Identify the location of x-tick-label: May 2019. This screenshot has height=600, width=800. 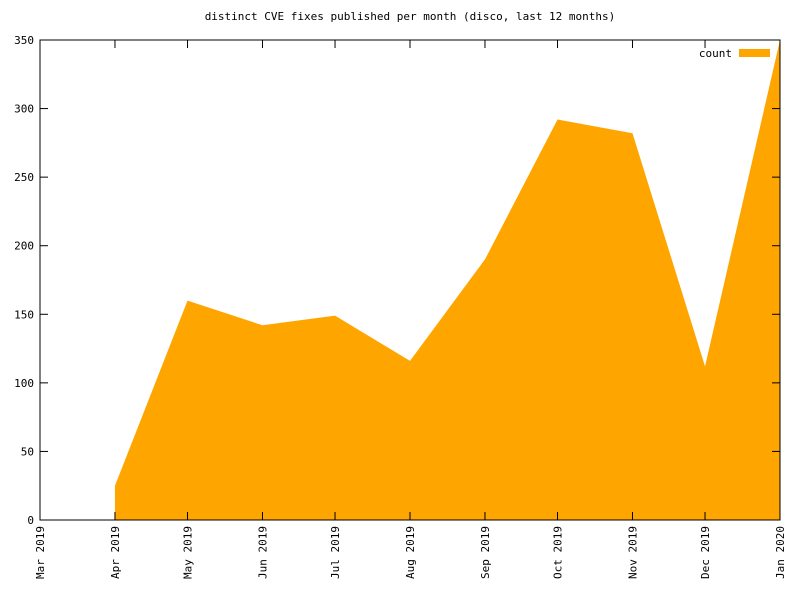
(188, 552).